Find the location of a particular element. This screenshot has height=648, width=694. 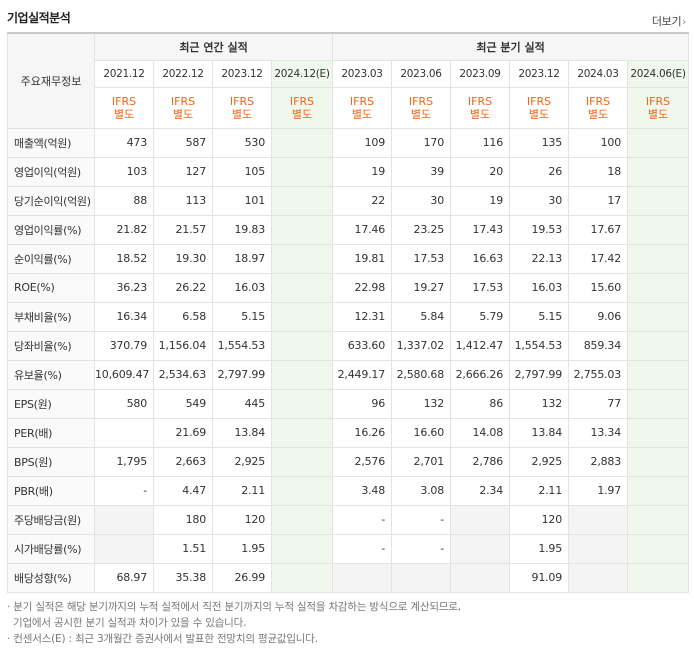

table-cell: 30 is located at coordinates (539, 200).